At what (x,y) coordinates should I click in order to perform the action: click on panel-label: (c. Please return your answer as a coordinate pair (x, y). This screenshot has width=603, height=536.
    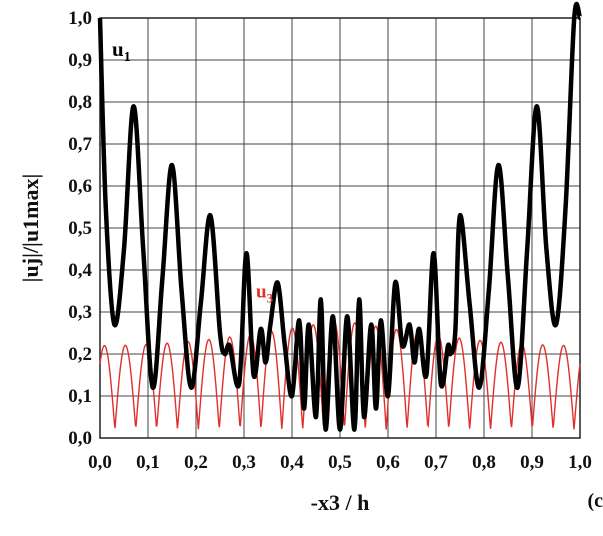
    Looking at the image, I should click on (595, 501).